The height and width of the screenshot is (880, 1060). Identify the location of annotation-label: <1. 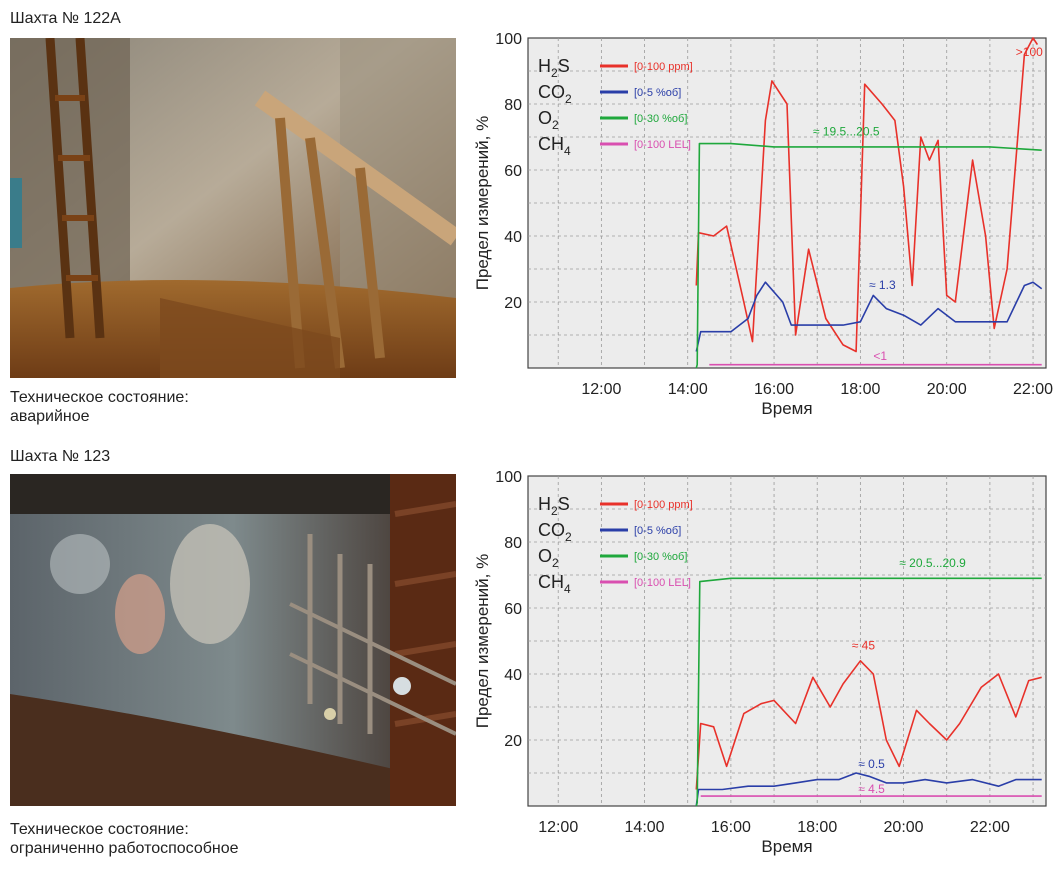
(880, 356).